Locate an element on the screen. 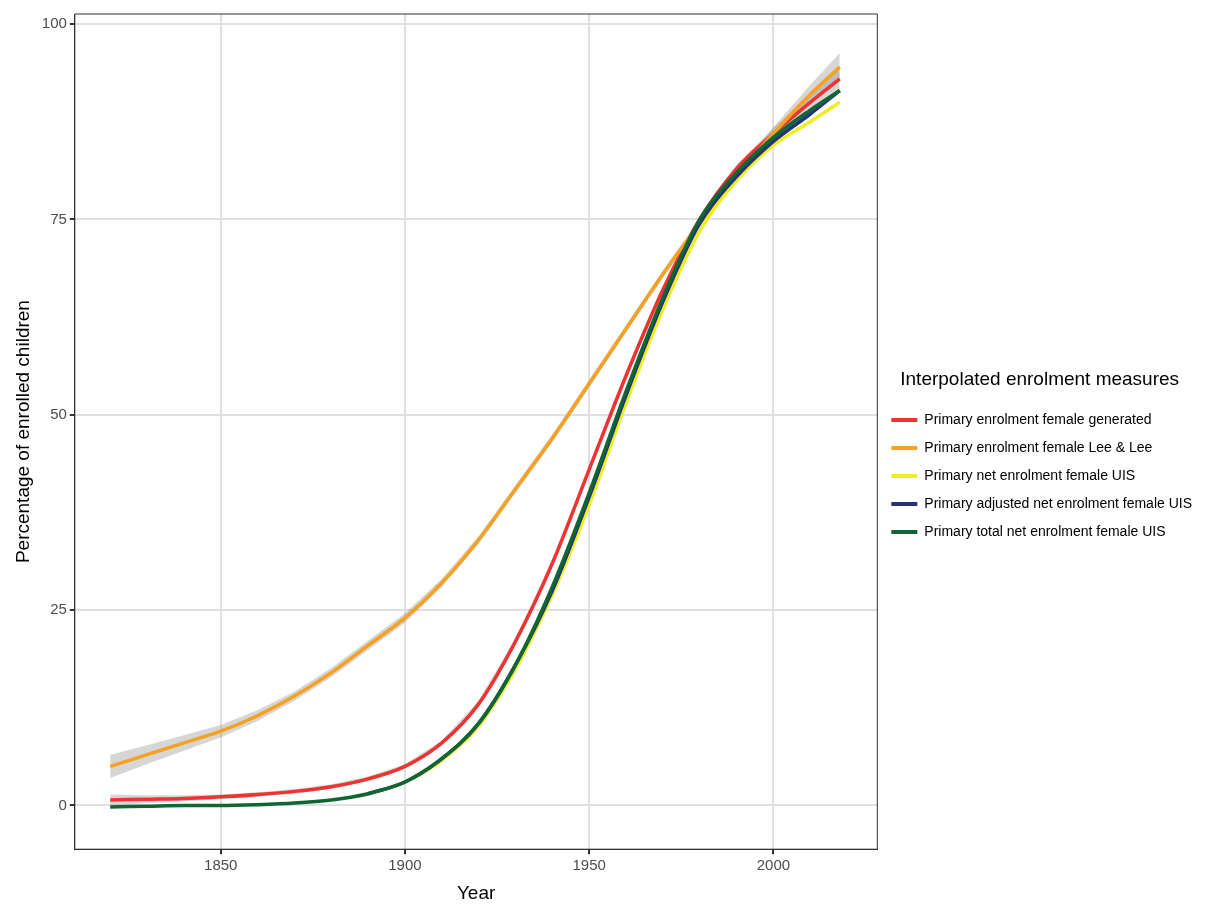  y-tick-label: 100 is located at coordinates (54, 23).